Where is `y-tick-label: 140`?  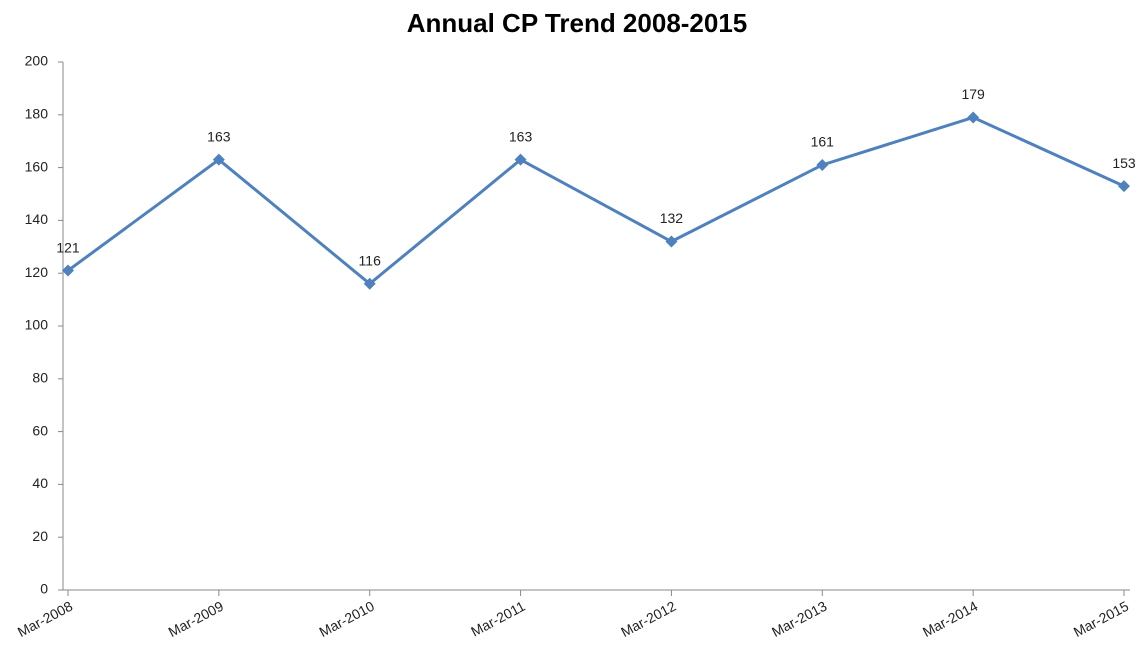 y-tick-label: 140 is located at coordinates (37, 219).